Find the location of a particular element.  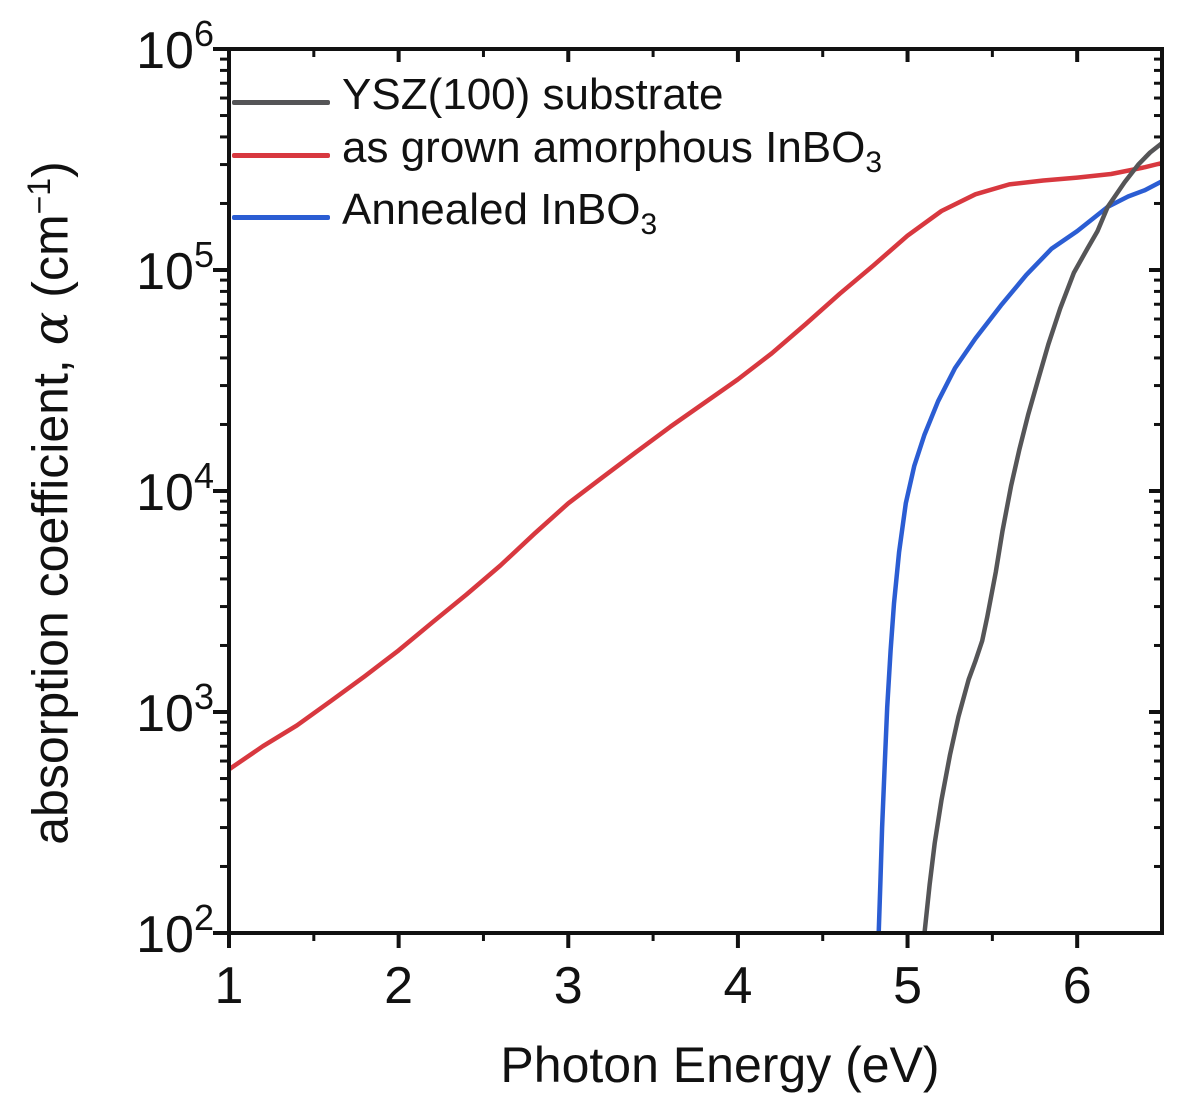

alpha-symbol: α is located at coordinates (50, 328).